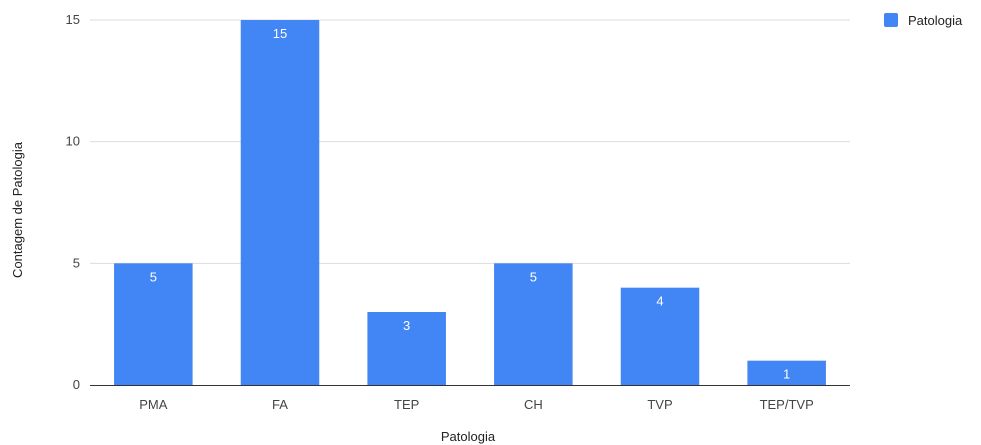  Describe the element at coordinates (153, 404) in the screenshot. I see `x-tick-label: PMA` at that location.